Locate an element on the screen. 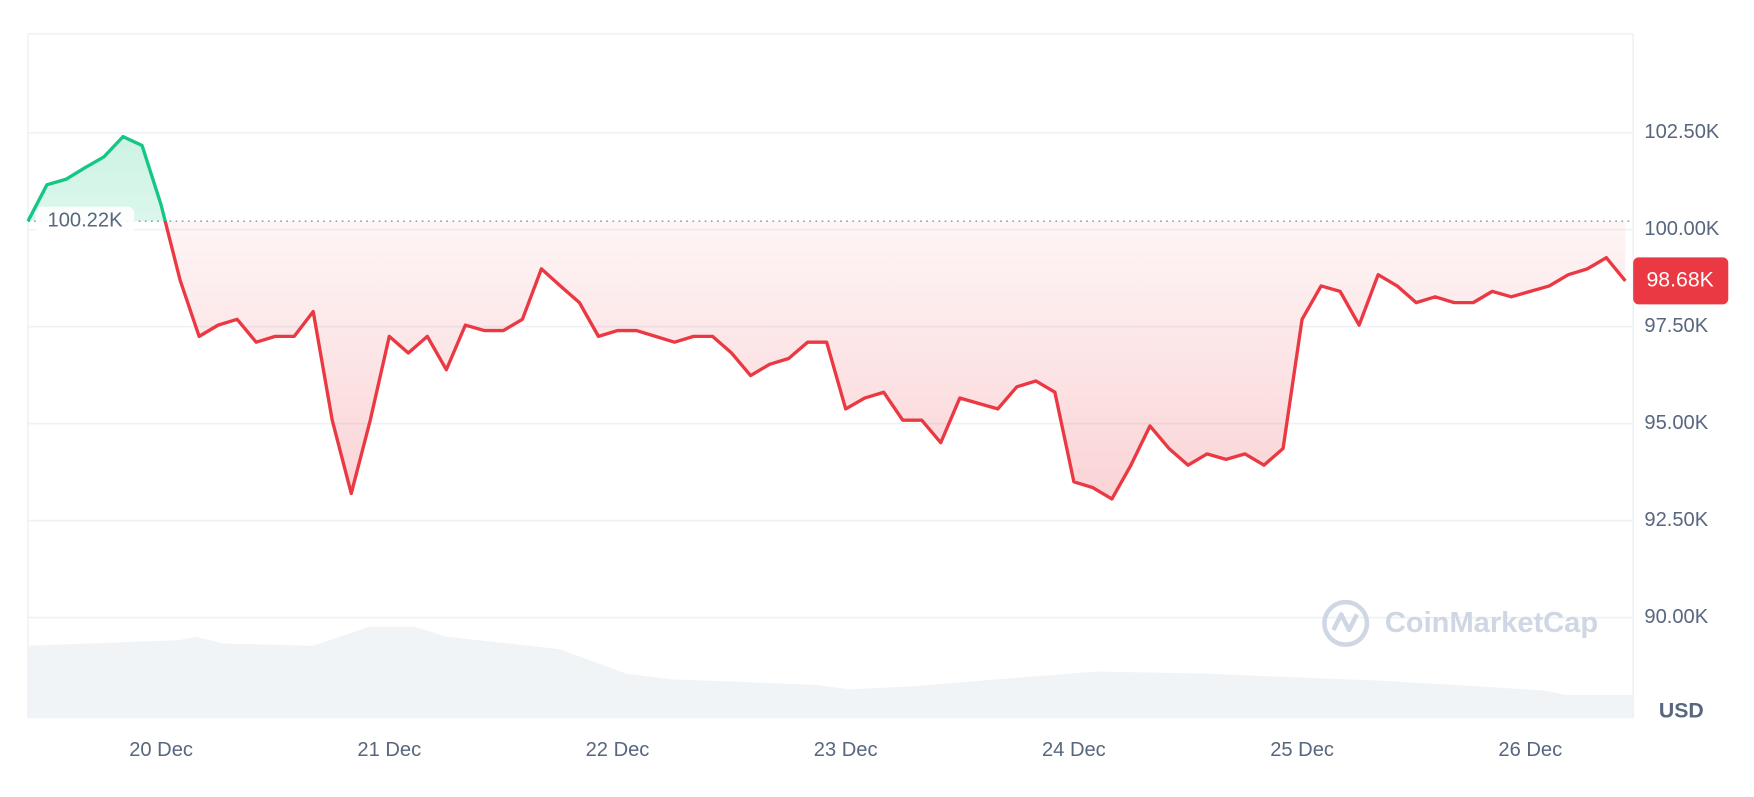  y-tick-label: 90.00K is located at coordinates (1676, 617).